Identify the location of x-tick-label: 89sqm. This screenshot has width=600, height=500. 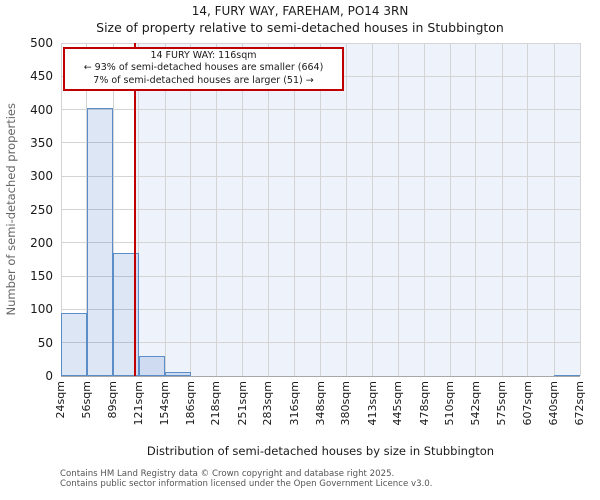
(113, 400).